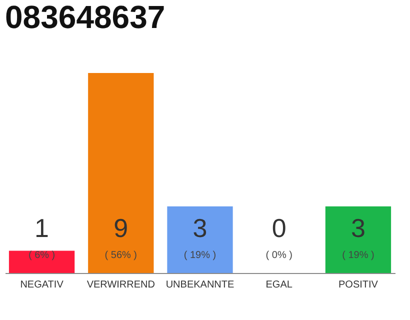 This screenshot has height=320, width=410. I want to click on x-tick-label: NEGATIV, so click(42, 285).